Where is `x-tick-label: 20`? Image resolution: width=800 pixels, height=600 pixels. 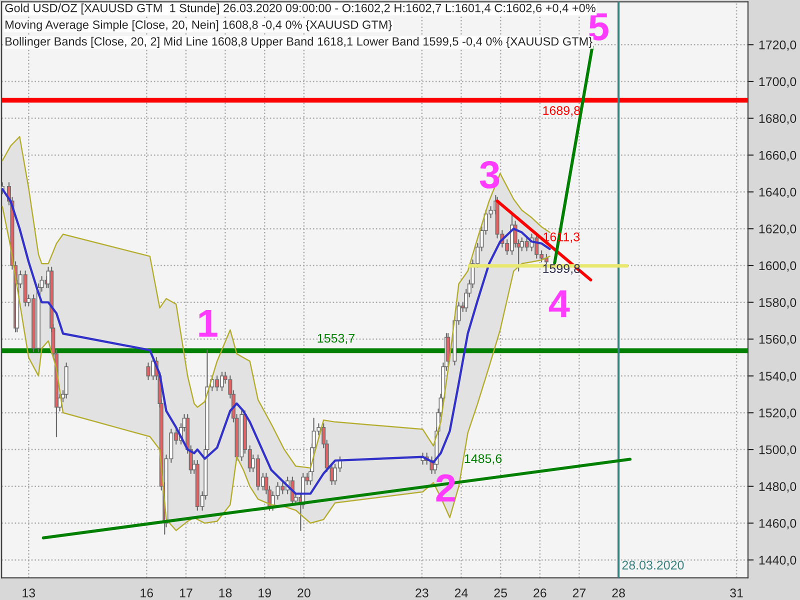 x-tick-label: 20 is located at coordinates (304, 593).